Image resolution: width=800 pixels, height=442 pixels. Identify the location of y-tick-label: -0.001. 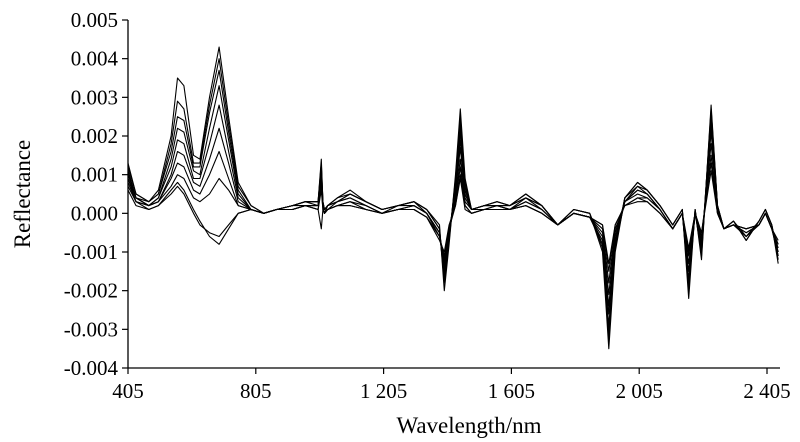
(91, 252).